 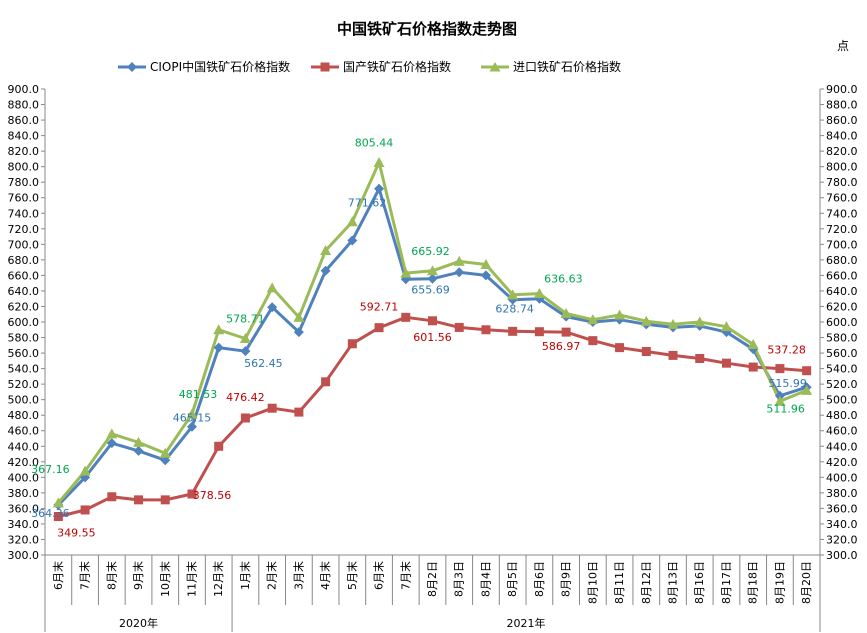 I want to click on y-tick-label-right: 720.0, so click(x=842, y=229).